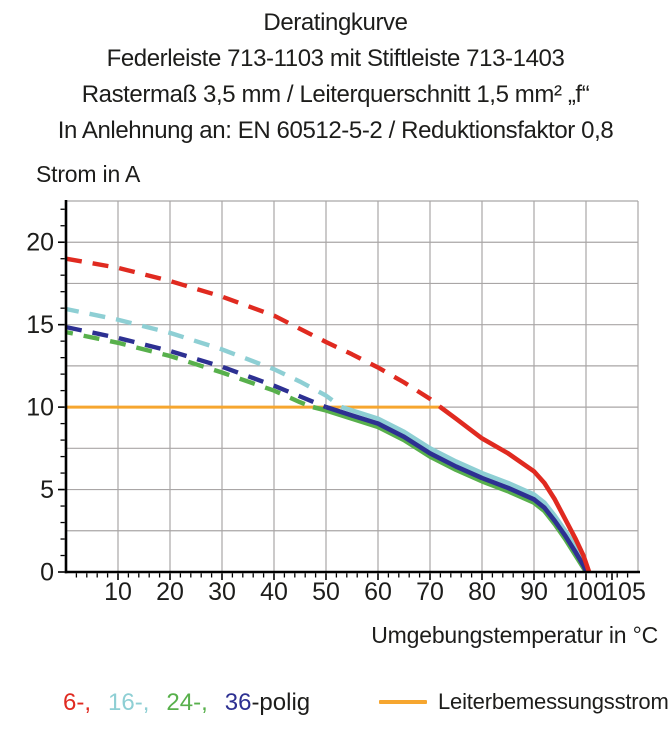 This screenshot has height=732, width=671. Describe the element at coordinates (553, 701) in the screenshot. I see `rated-current-label: Leiterbemessungsstrom` at that location.